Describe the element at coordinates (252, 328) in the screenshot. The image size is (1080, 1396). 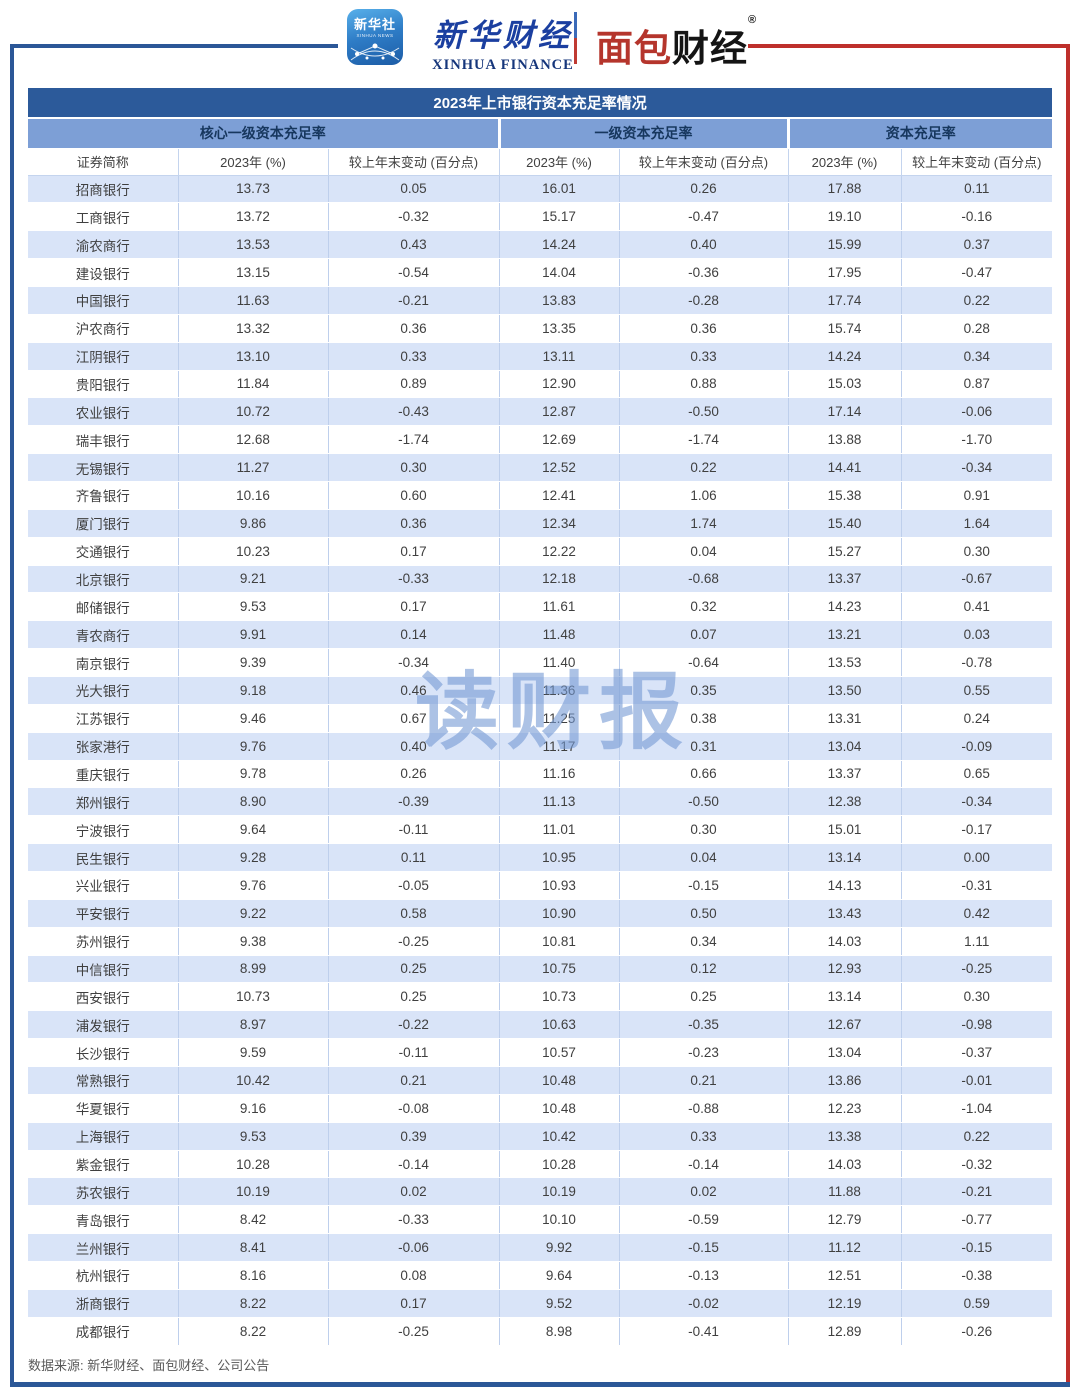
I see `value-cell: 13.32` at that location.